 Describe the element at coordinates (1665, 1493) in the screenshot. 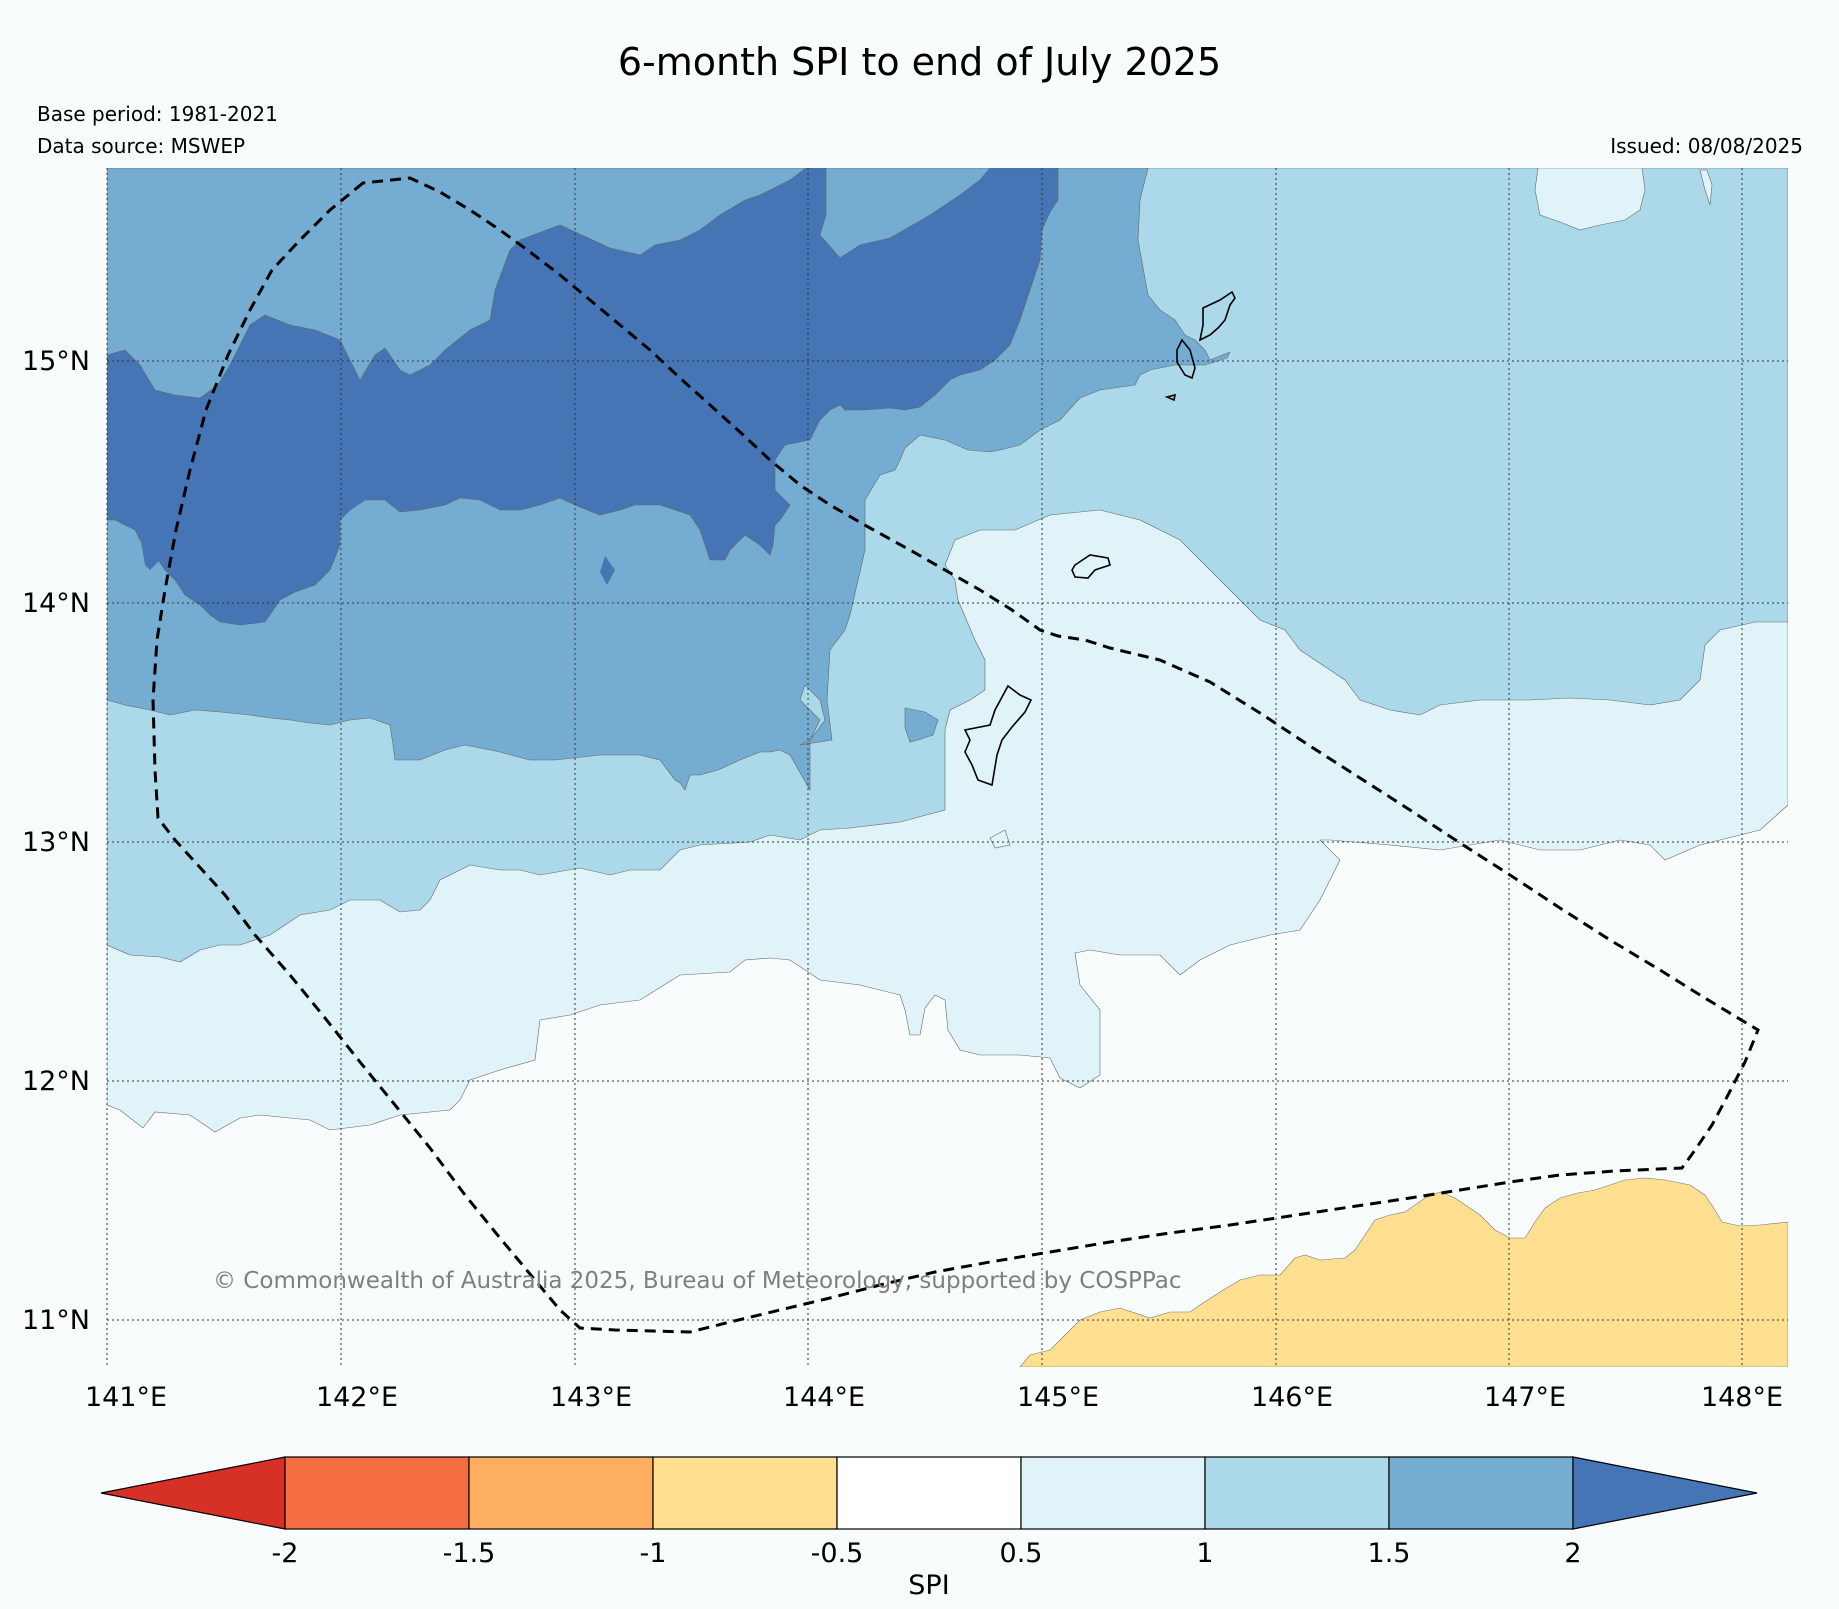

I see `colorbar-right-arrow` at that location.